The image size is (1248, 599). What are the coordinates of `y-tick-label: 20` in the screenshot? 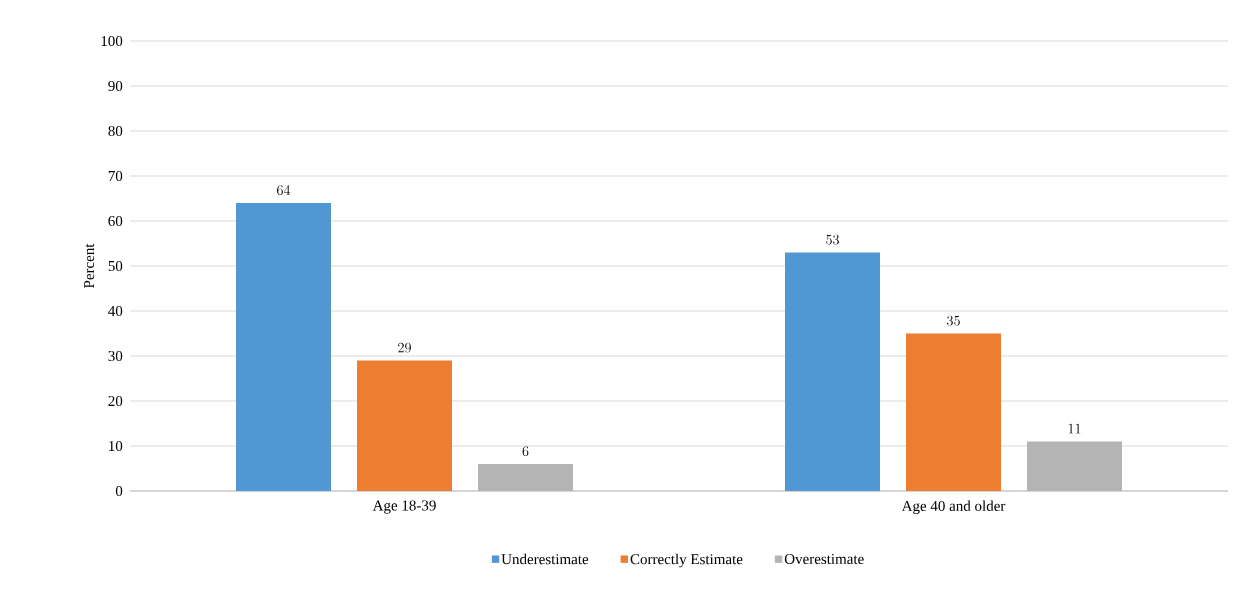 It's located at (115, 401).